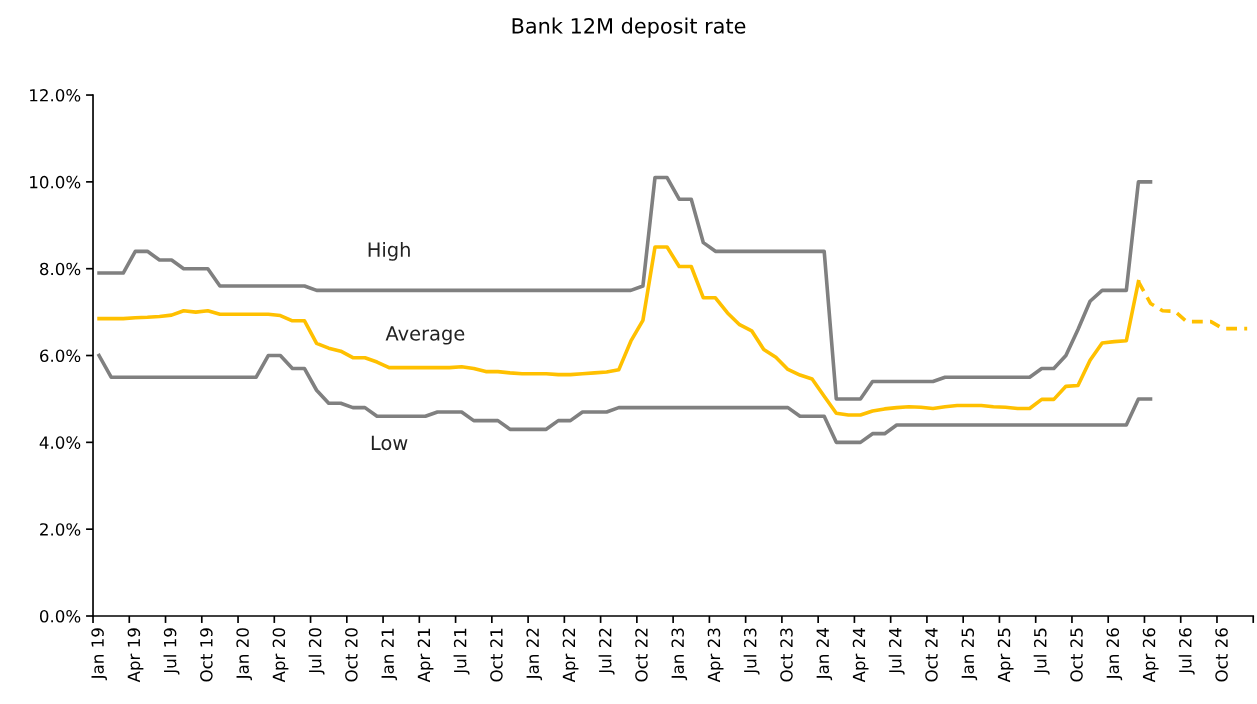 The height and width of the screenshot is (704, 1257). Describe the element at coordinates (60, 442) in the screenshot. I see `y-tick-label: 4.0%` at that location.